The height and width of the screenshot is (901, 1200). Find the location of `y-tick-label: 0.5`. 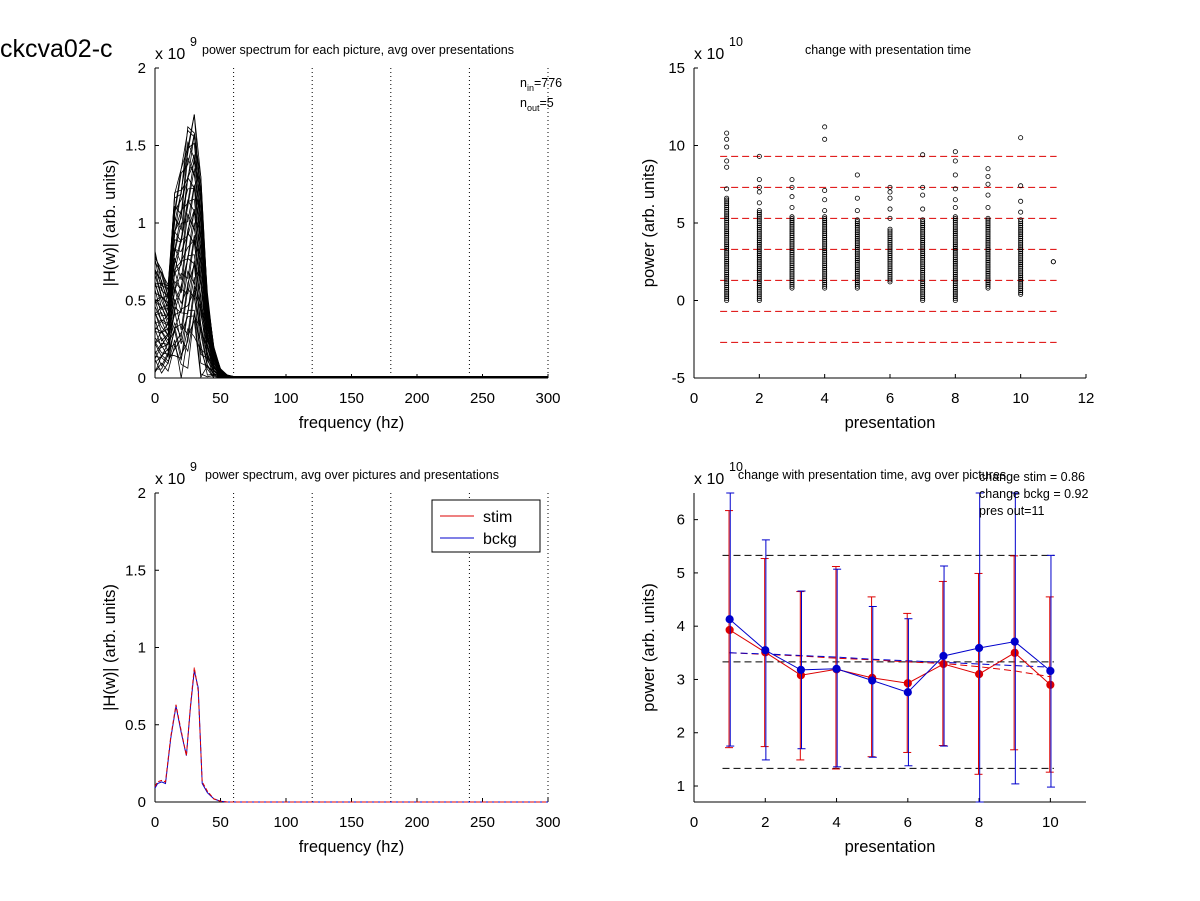

y-tick-label: 0.5 is located at coordinates (135, 725).